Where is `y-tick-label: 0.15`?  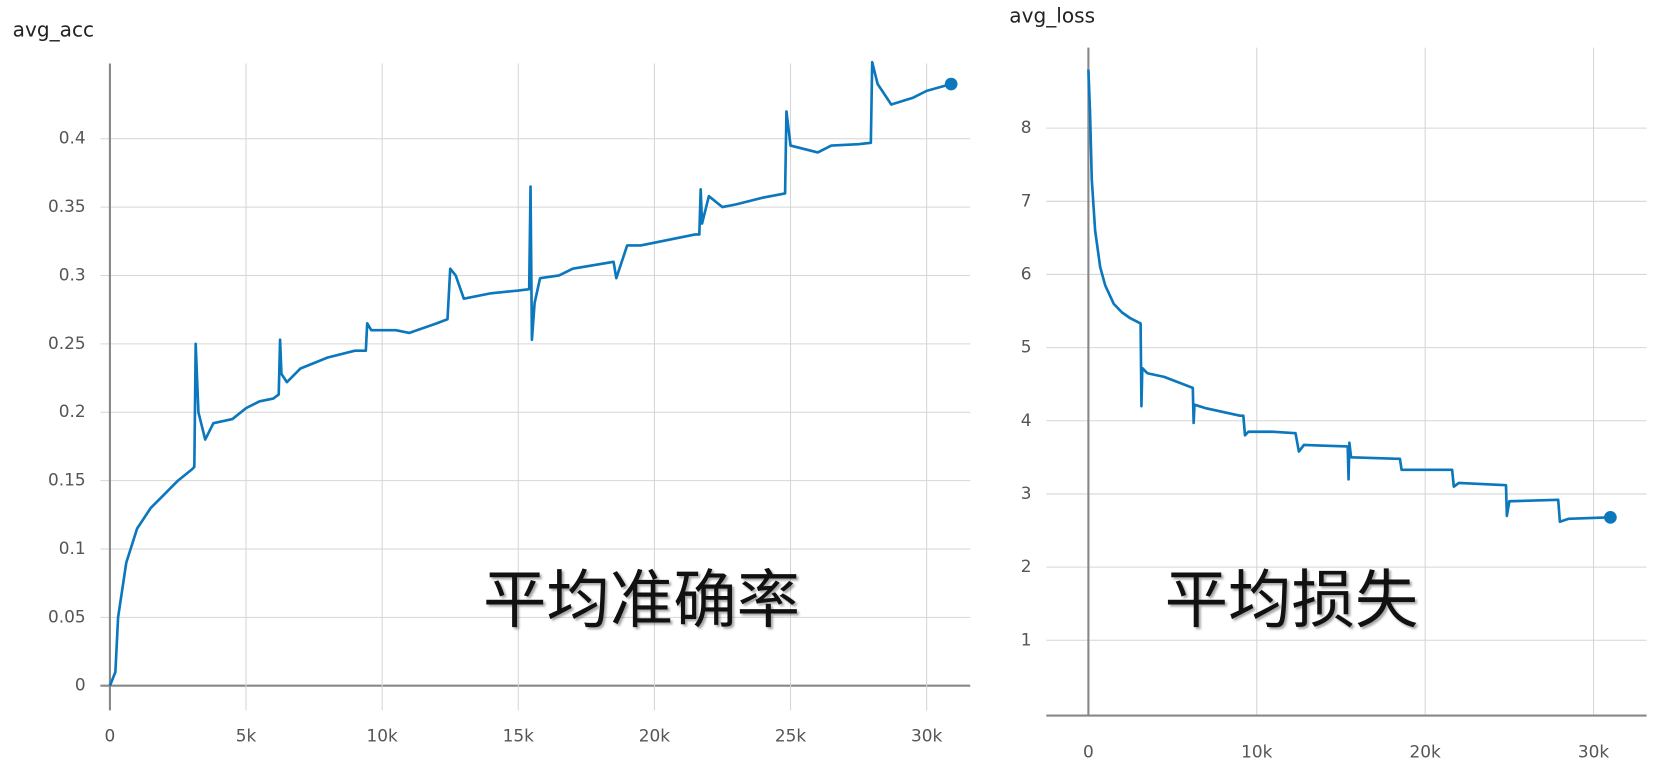 y-tick-label: 0.15 is located at coordinates (67, 480).